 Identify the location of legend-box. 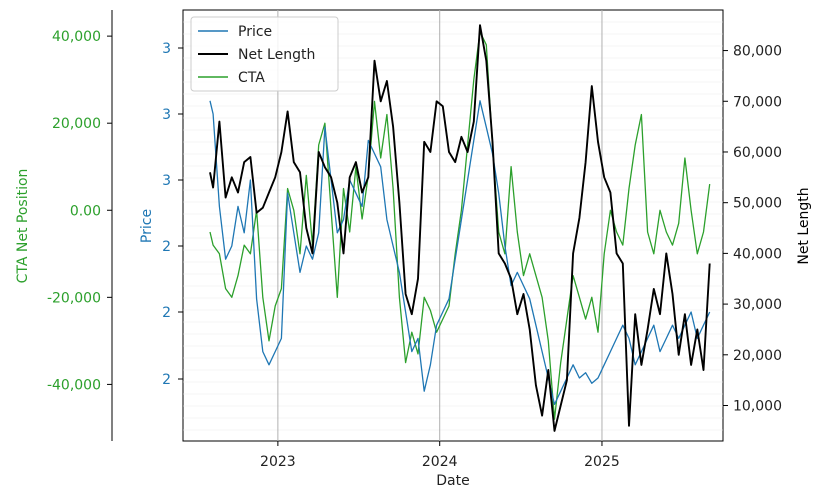
(264, 54).